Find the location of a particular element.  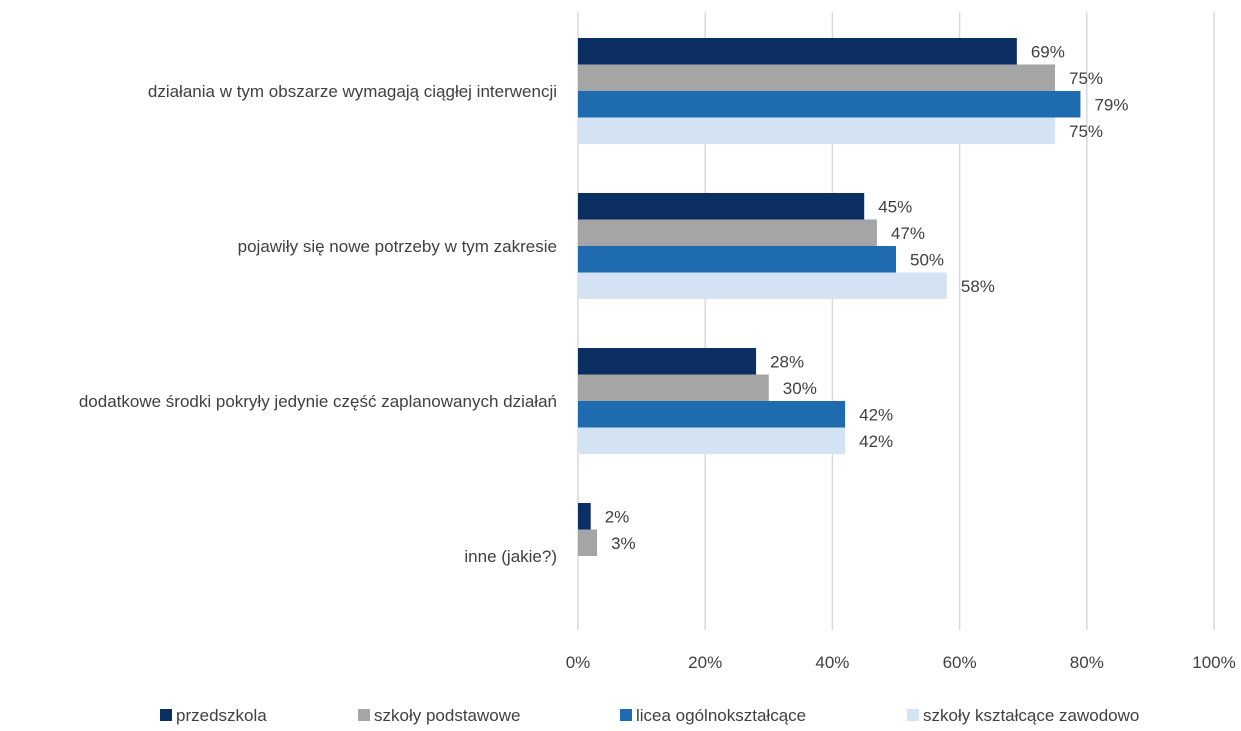

x-tick-label: 20% is located at coordinates (705, 662).